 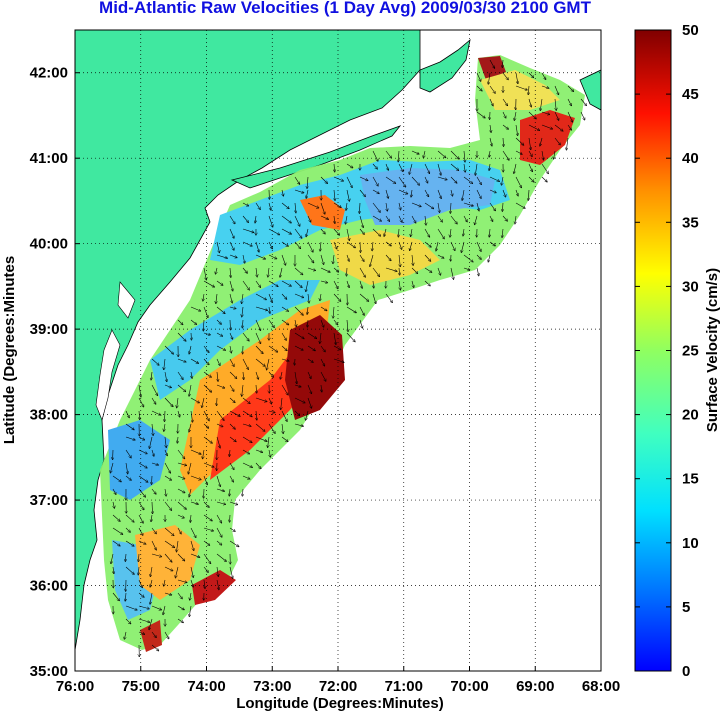 What do you see at coordinates (75, 686) in the screenshot?
I see `lon-tick-label: 76:00` at bounding box center [75, 686].